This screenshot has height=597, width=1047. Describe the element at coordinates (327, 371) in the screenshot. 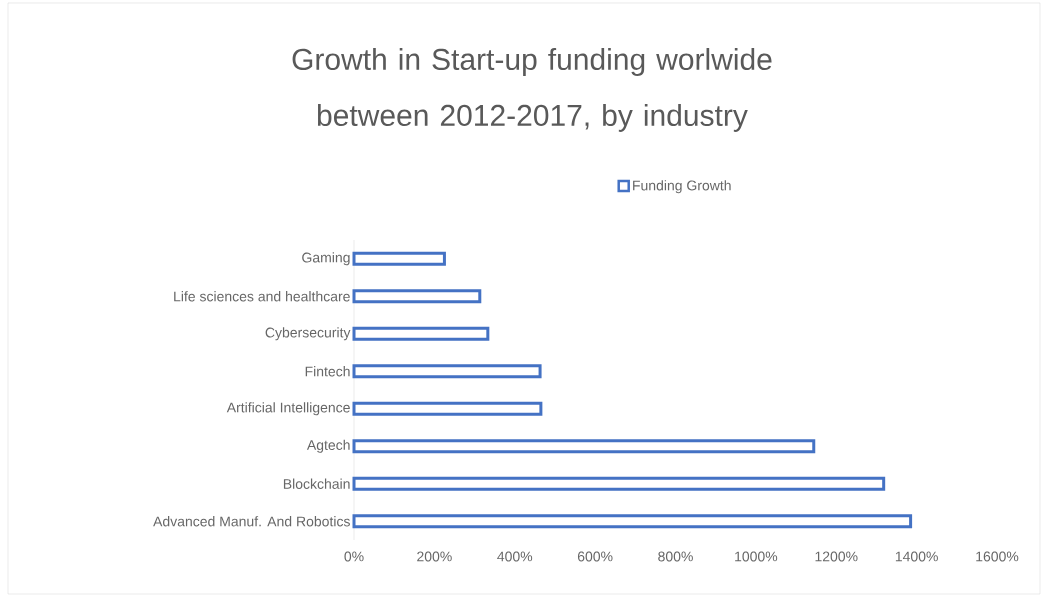

I see `y-tick-label: Fintech` at that location.